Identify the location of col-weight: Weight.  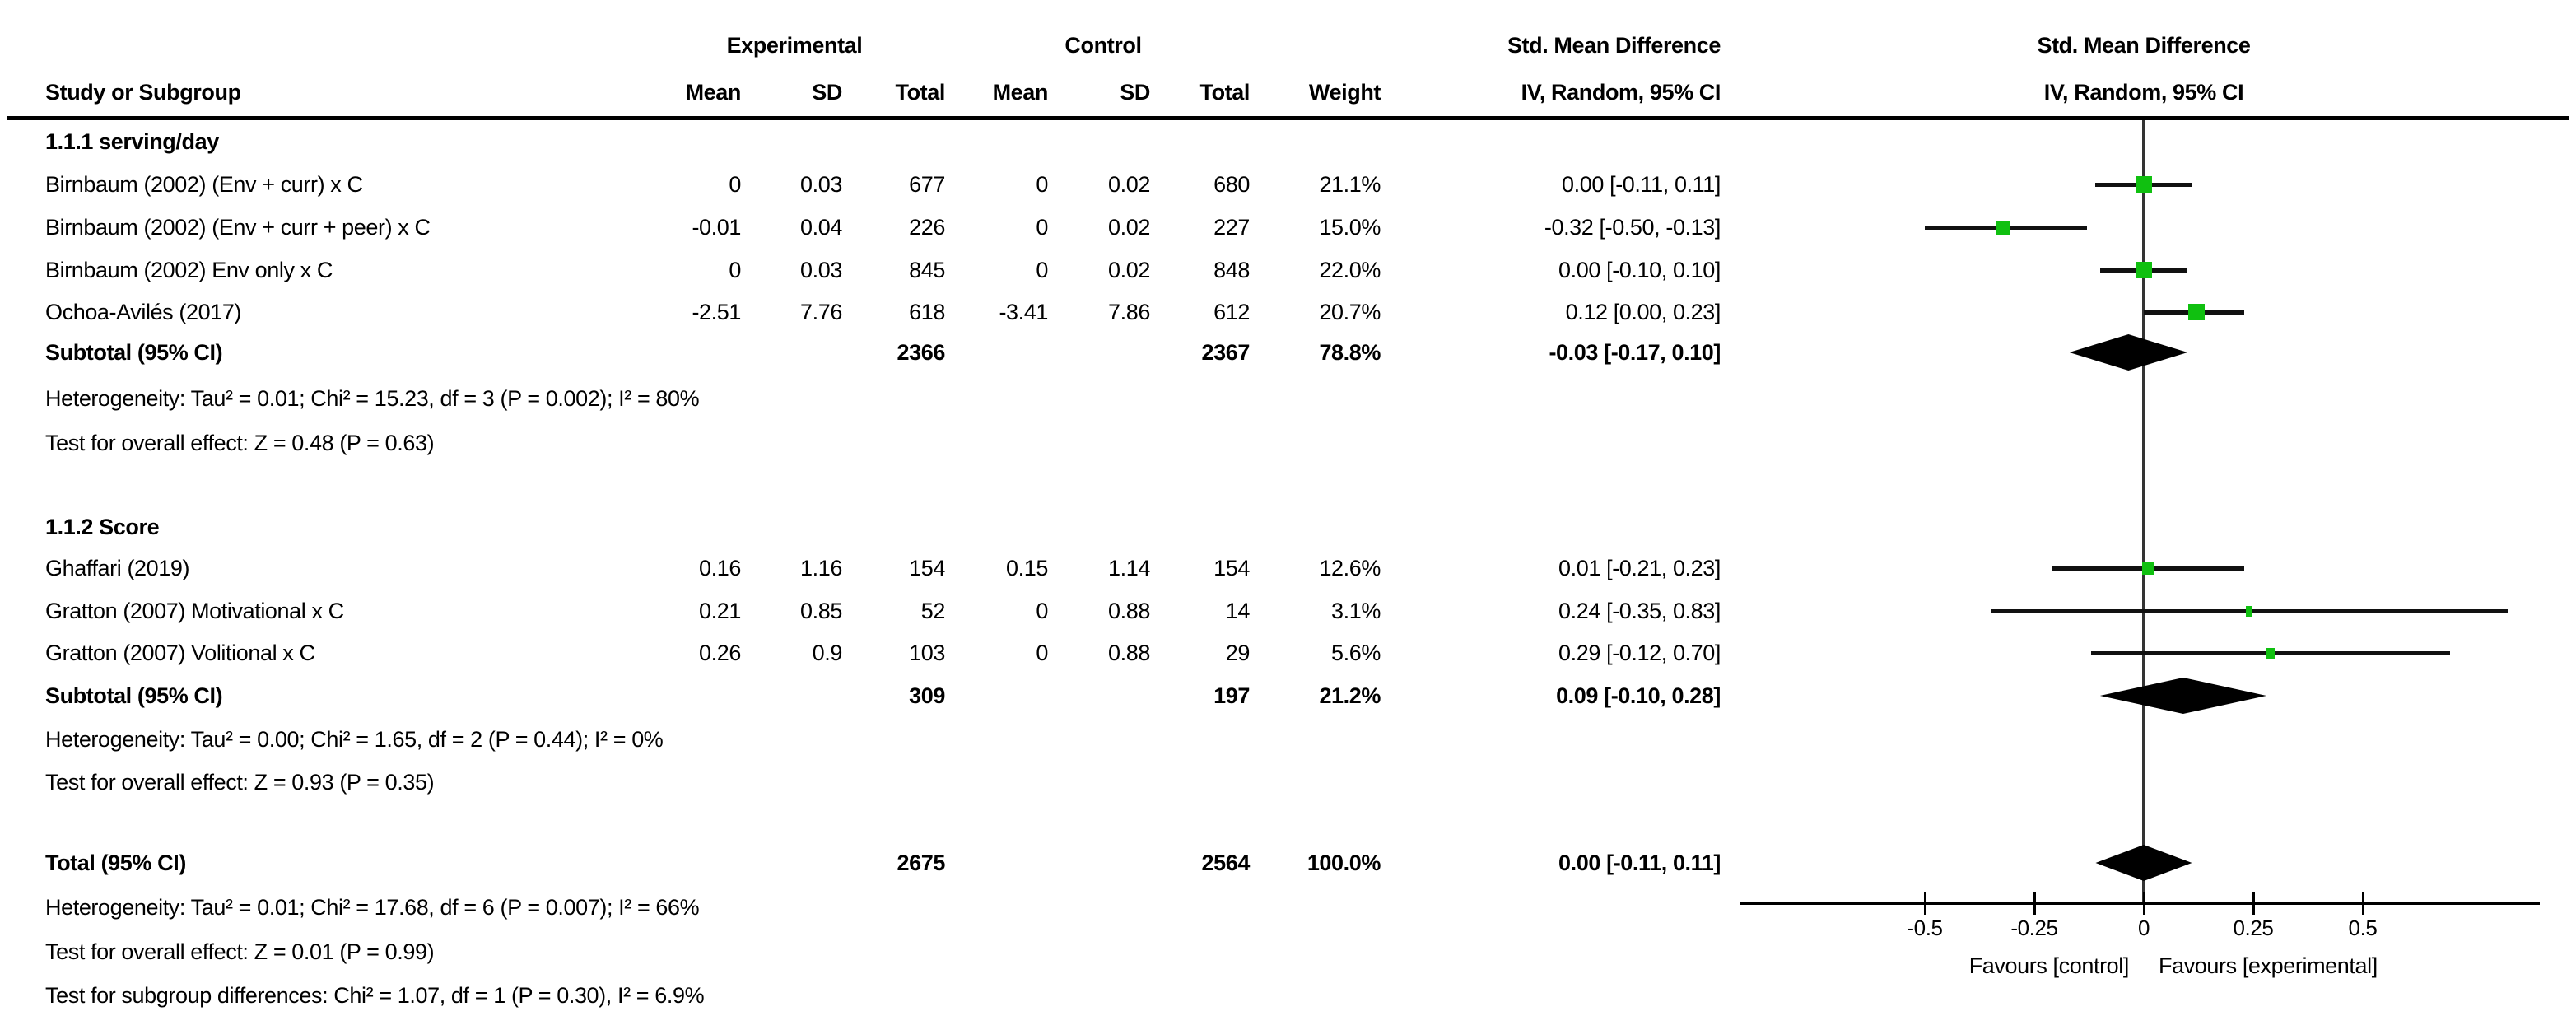
(1344, 92).